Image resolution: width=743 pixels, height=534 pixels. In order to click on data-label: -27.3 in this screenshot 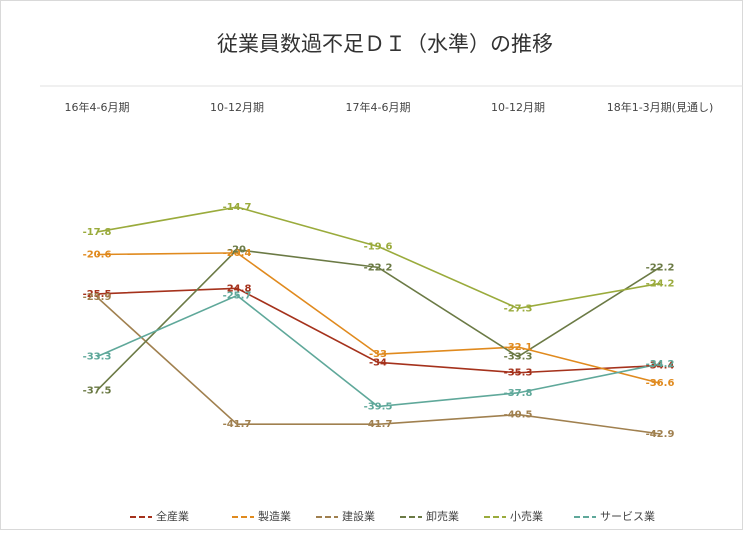, I will do `click(518, 308)`.